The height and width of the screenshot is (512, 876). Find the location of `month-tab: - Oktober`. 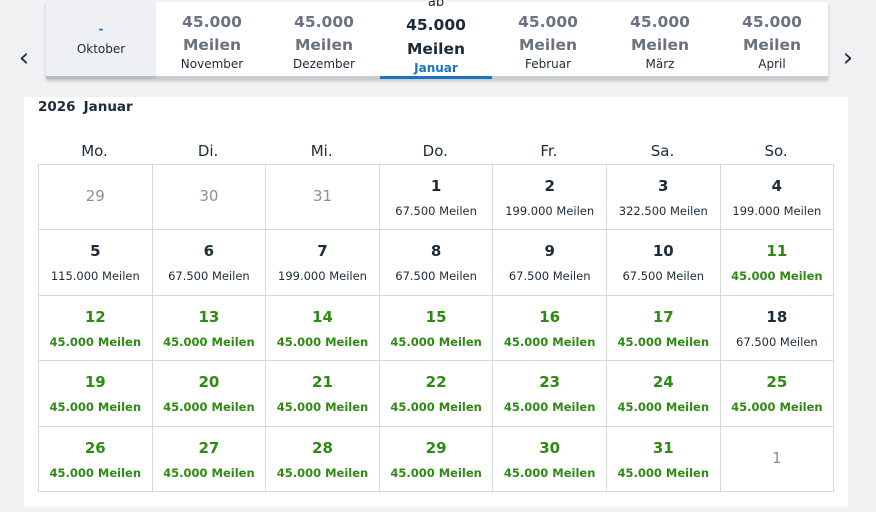

month-tab: - Oktober is located at coordinates (101, 40).